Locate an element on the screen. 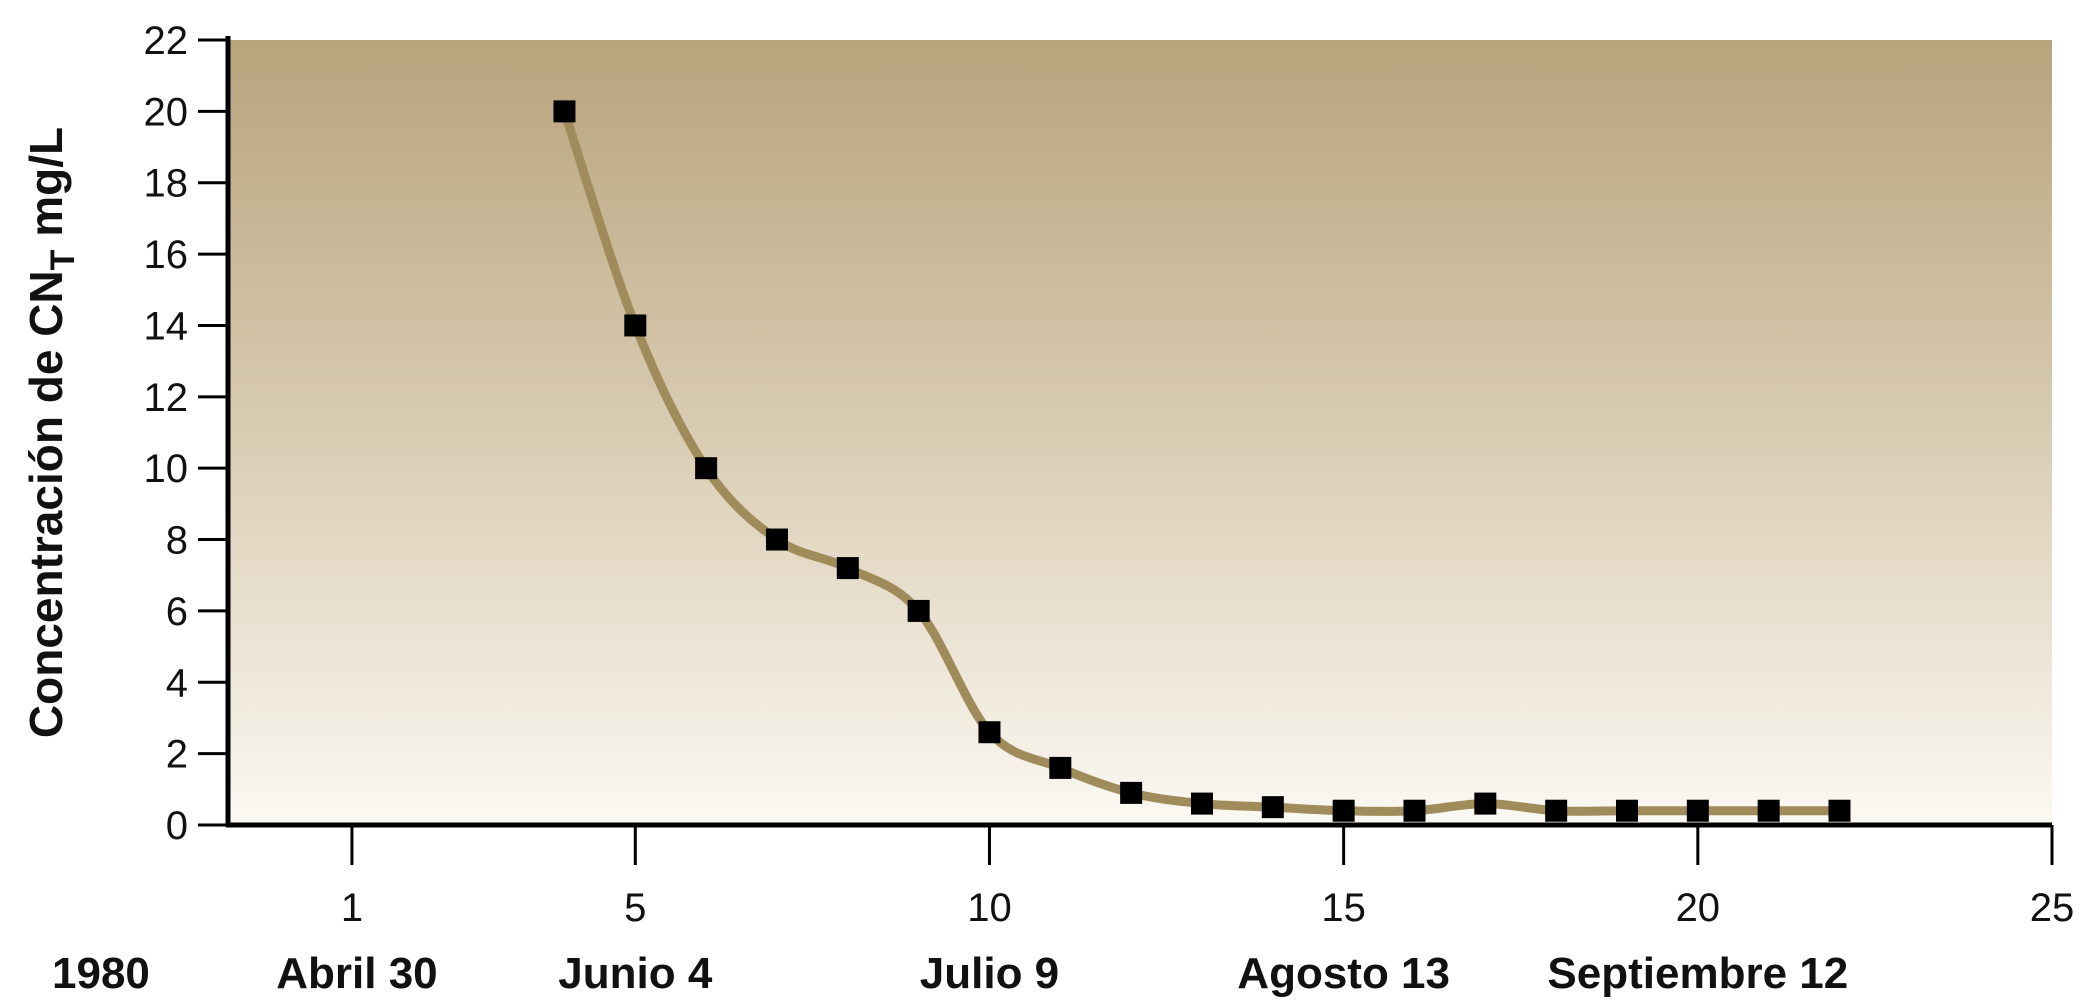  y-tick-label: 6 is located at coordinates (177, 612).